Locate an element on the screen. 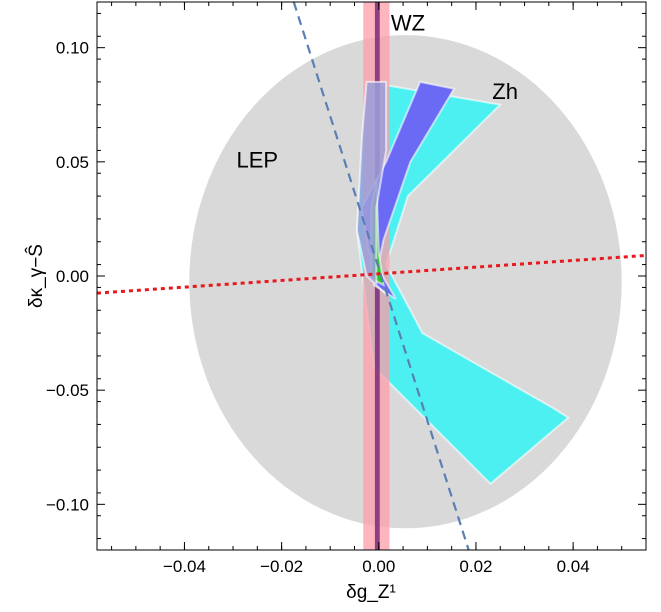 Image resolution: width=661 pixels, height=612 pixels. overlap-5-region is located at coordinates (371, 188).